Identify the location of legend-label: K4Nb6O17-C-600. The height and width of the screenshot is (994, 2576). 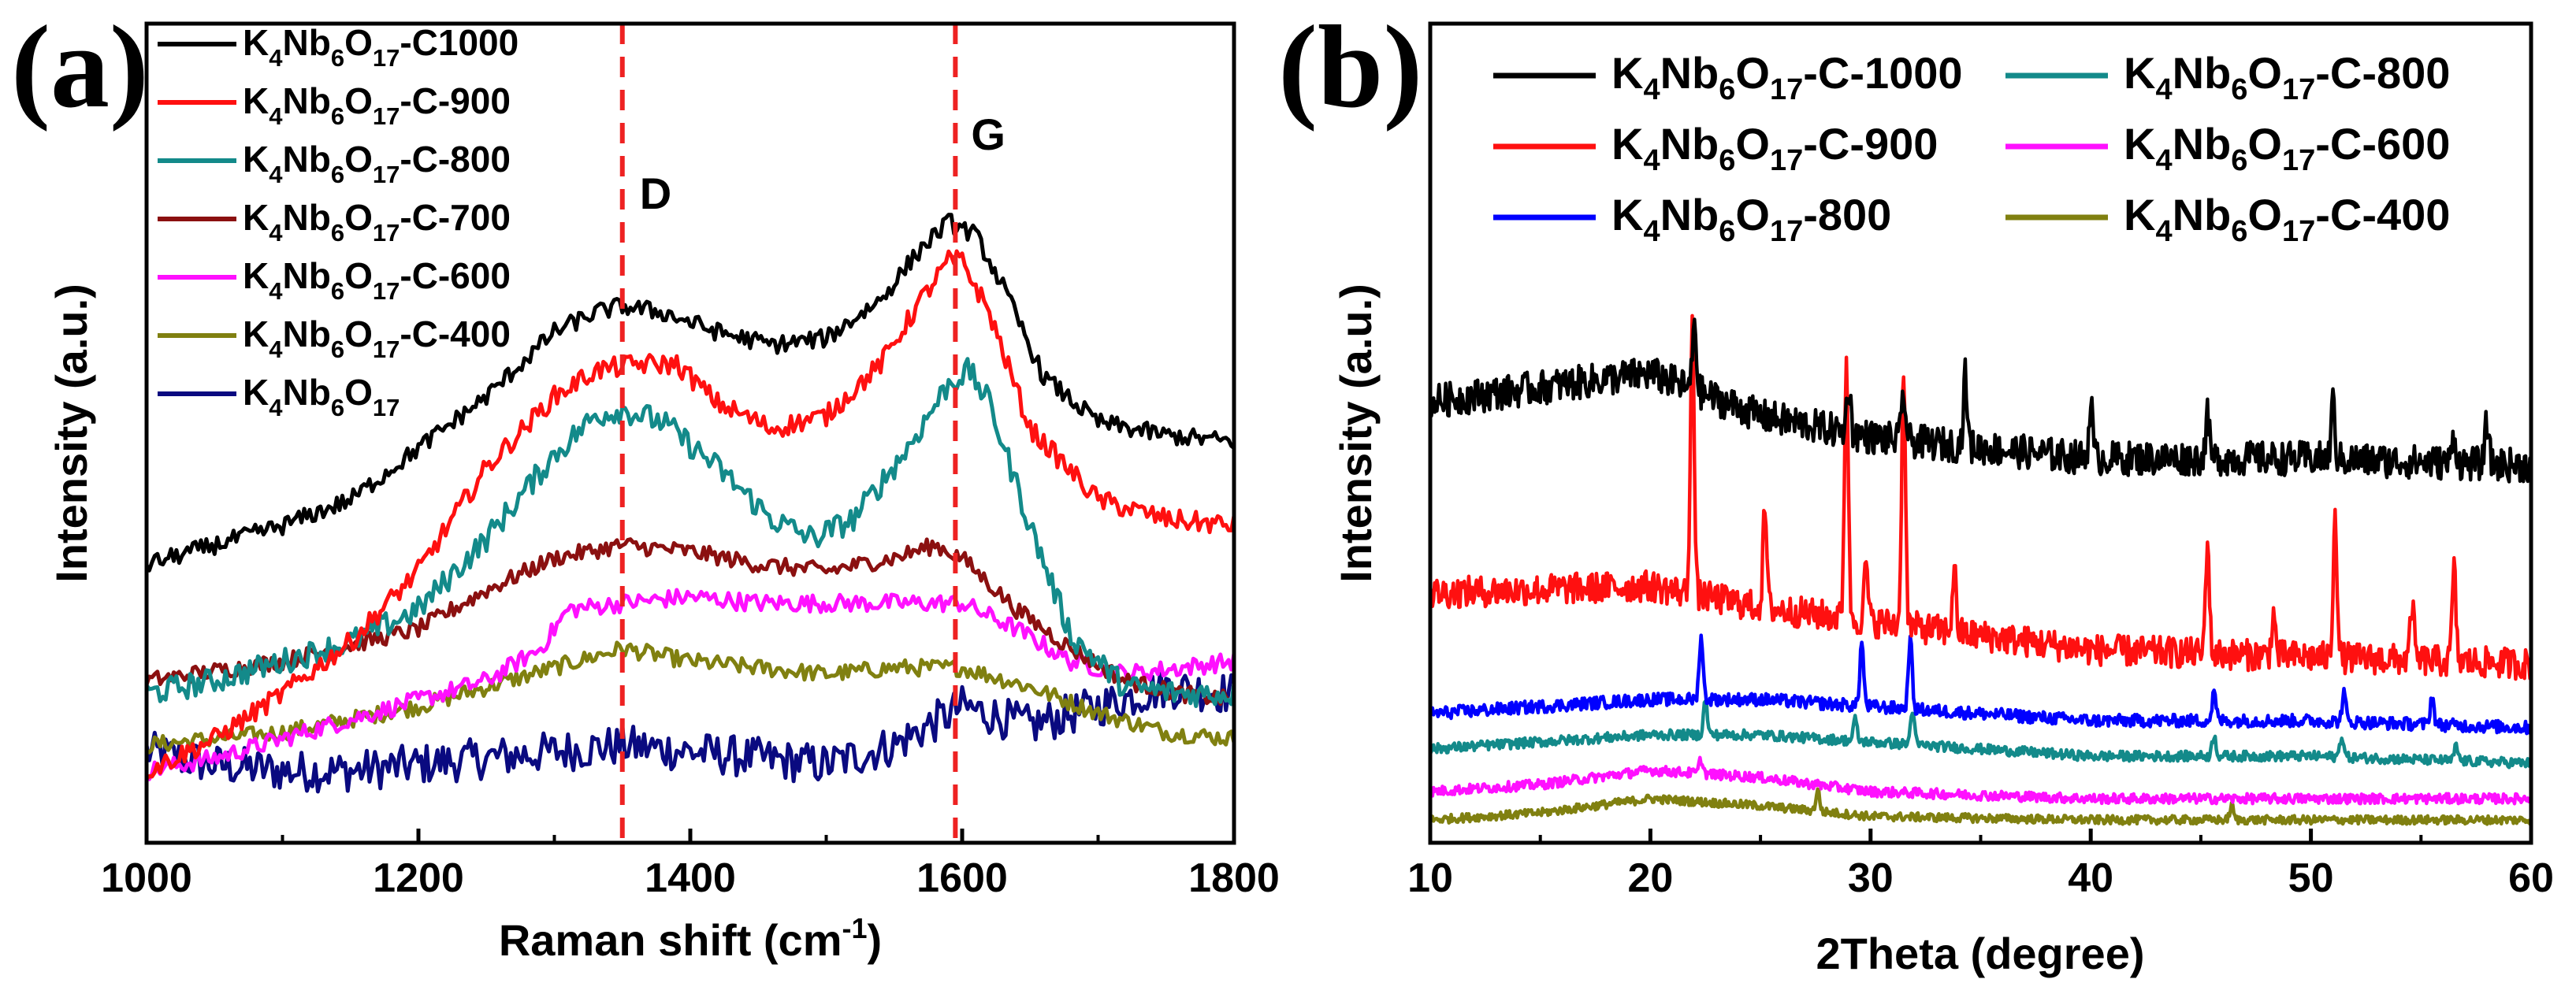
(377, 280).